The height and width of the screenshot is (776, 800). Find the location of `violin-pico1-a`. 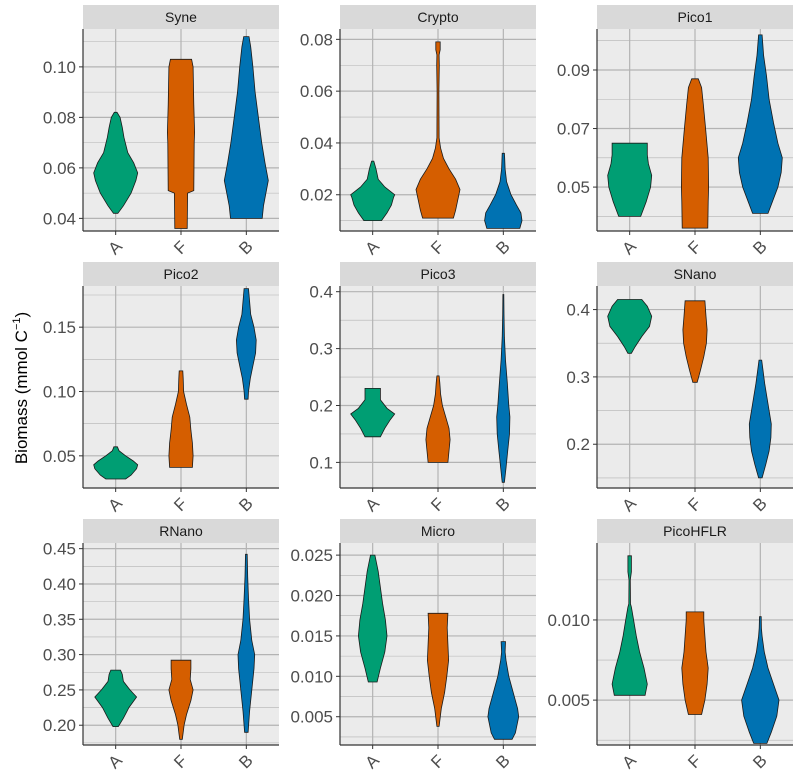

violin-pico1-a is located at coordinates (630, 179).